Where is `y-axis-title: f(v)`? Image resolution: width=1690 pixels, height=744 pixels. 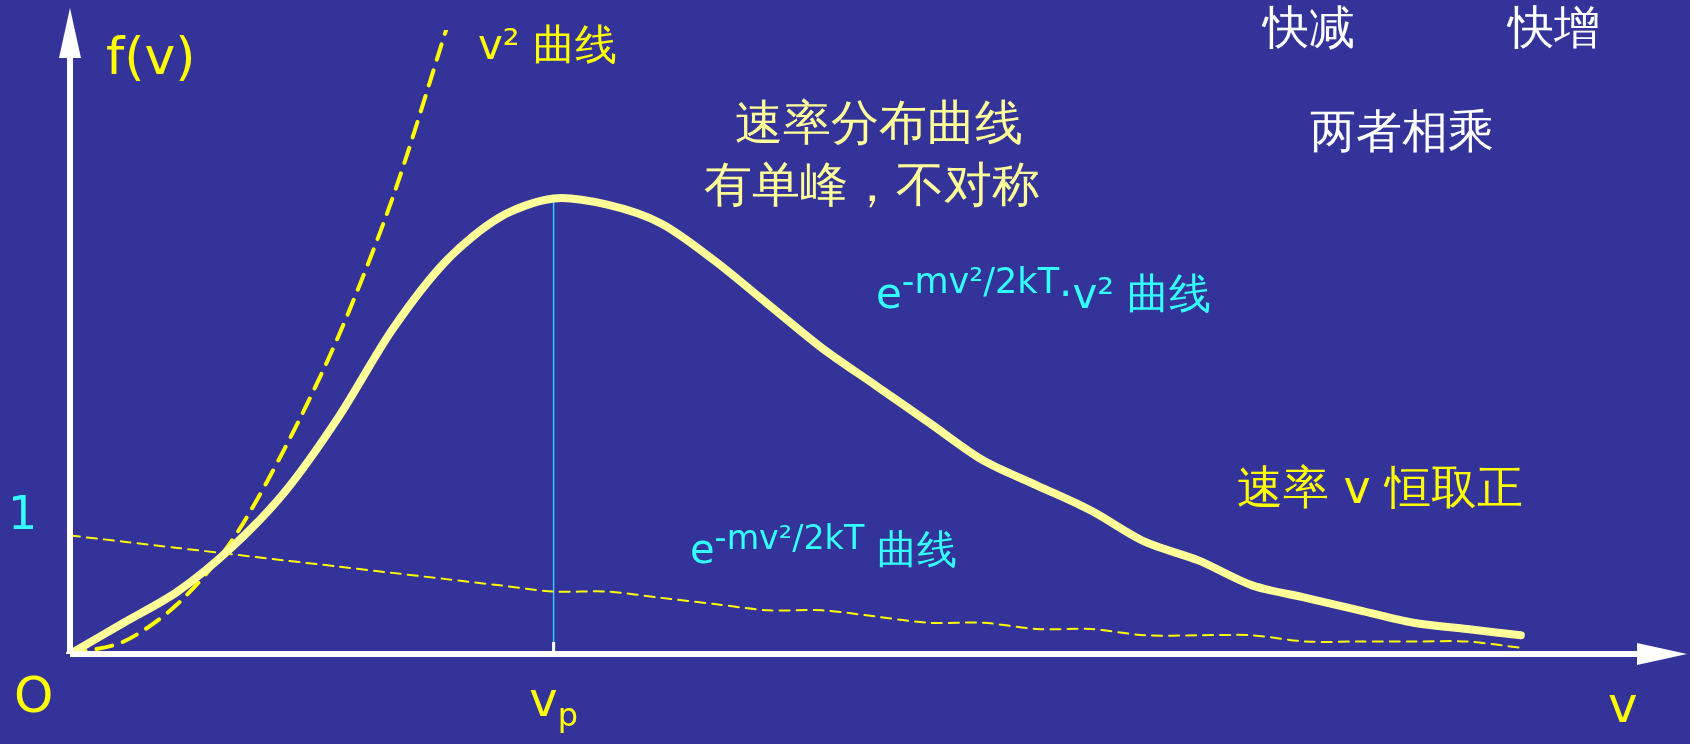
y-axis-title: f(v) is located at coordinates (151, 56).